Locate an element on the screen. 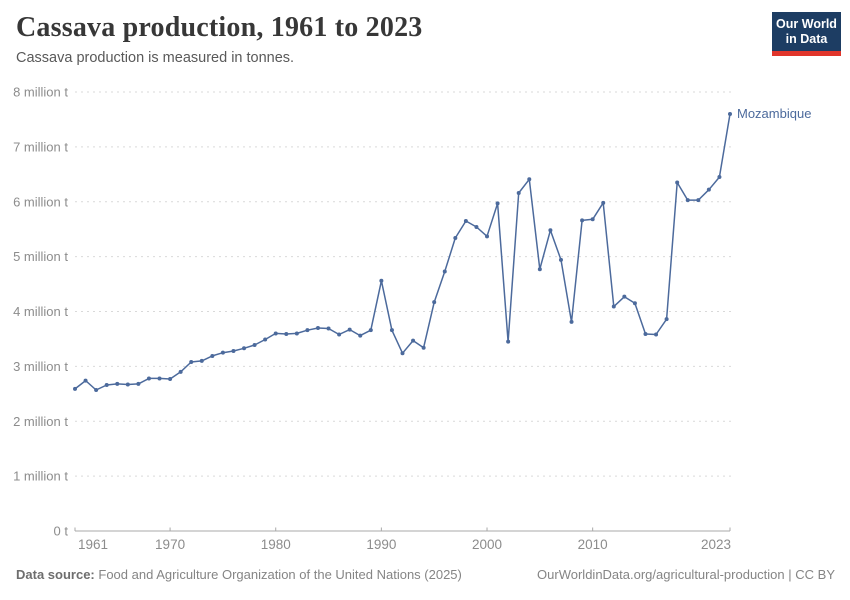  x-tick-label: 2023 is located at coordinates (716, 544).